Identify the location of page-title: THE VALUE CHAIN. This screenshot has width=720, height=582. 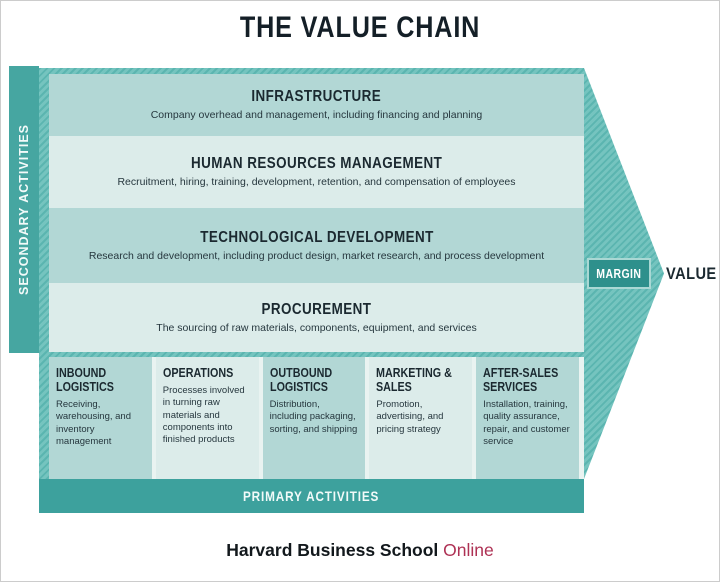
(360, 28).